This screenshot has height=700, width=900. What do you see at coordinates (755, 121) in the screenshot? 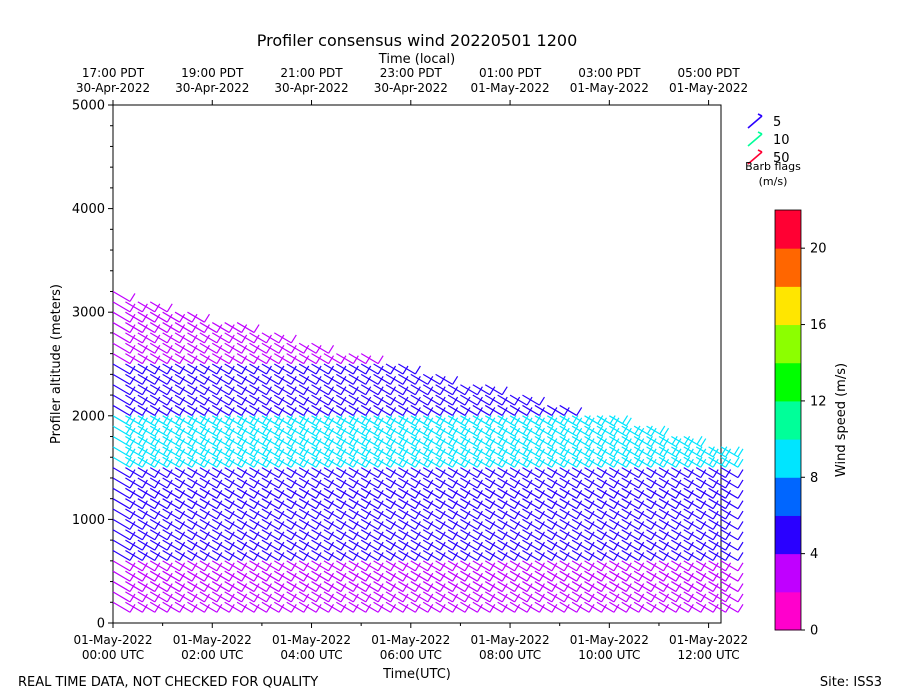
I see `legend-entry` at bounding box center [755, 121].